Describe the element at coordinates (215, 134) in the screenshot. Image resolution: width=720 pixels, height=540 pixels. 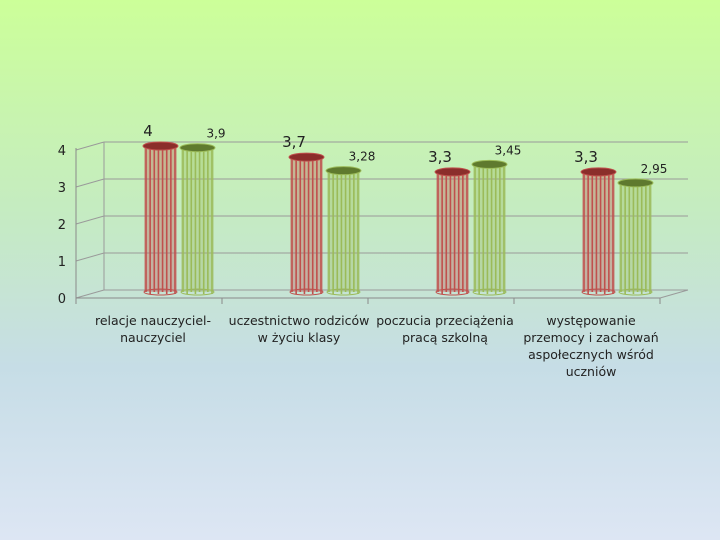
I see `data-label: 3,9` at that location.